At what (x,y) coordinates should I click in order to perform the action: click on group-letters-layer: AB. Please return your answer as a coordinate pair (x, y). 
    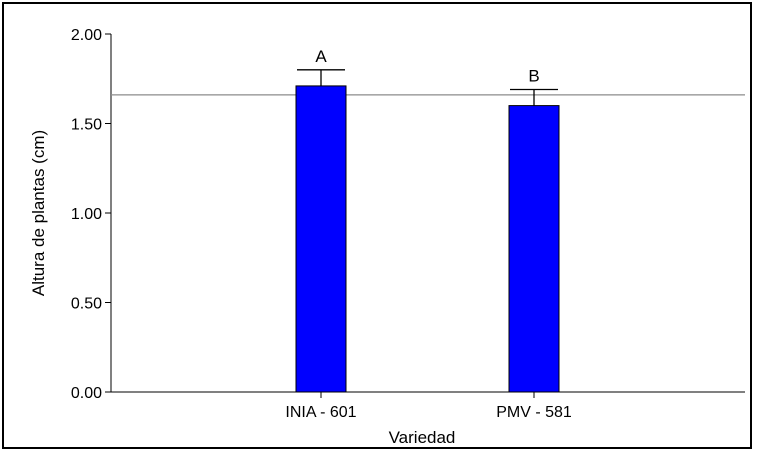
    Looking at the image, I should click on (427, 66).